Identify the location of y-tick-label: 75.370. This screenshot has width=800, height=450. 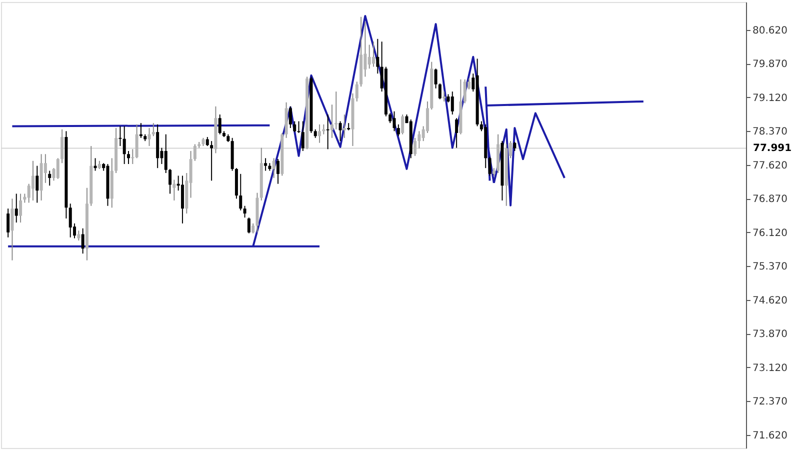
(770, 267).